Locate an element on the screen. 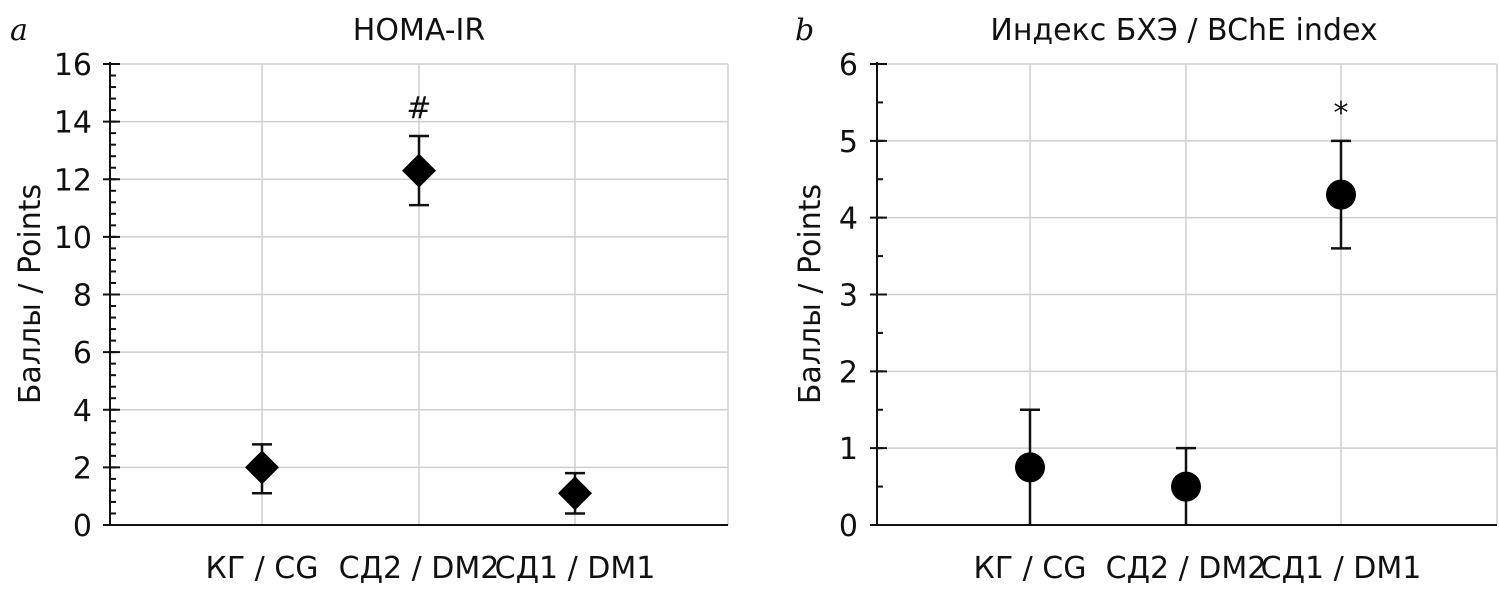 This screenshot has height=593, width=1499. y-tick-label: 8 is located at coordinates (82, 296).